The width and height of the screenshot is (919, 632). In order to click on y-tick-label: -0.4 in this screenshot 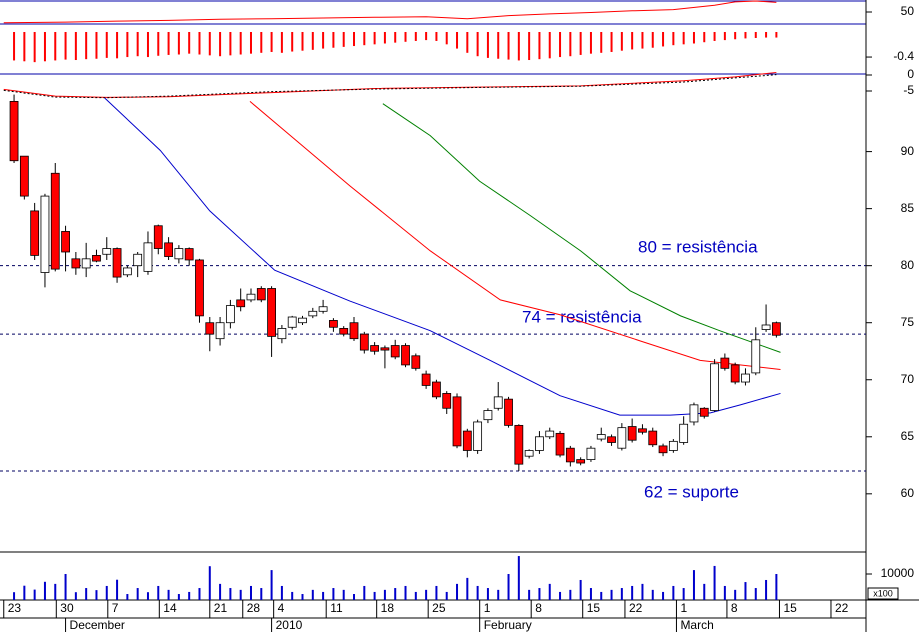, I will do `click(903, 56)`.